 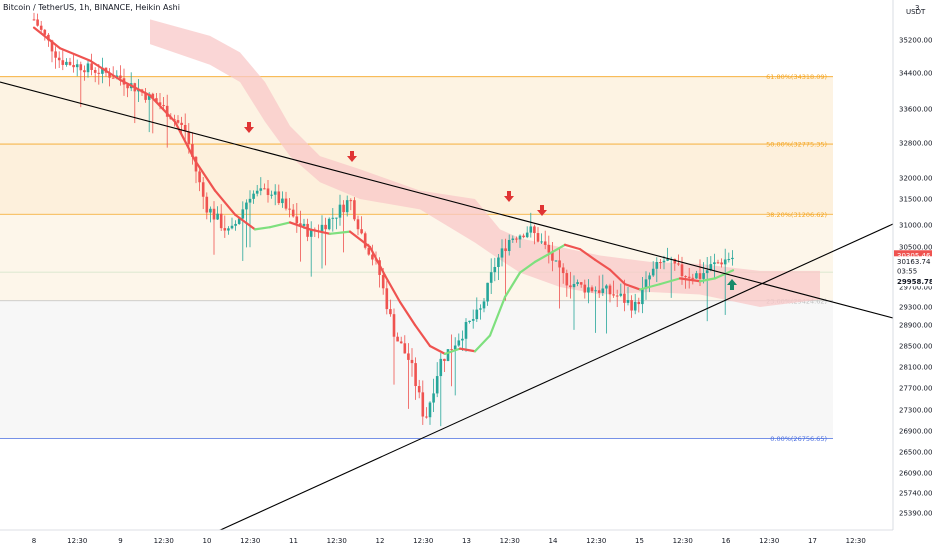 What do you see at coordinates (796, 215) in the screenshot?
I see `fib-level-label: 38.20%(31206.62)` at bounding box center [796, 215].